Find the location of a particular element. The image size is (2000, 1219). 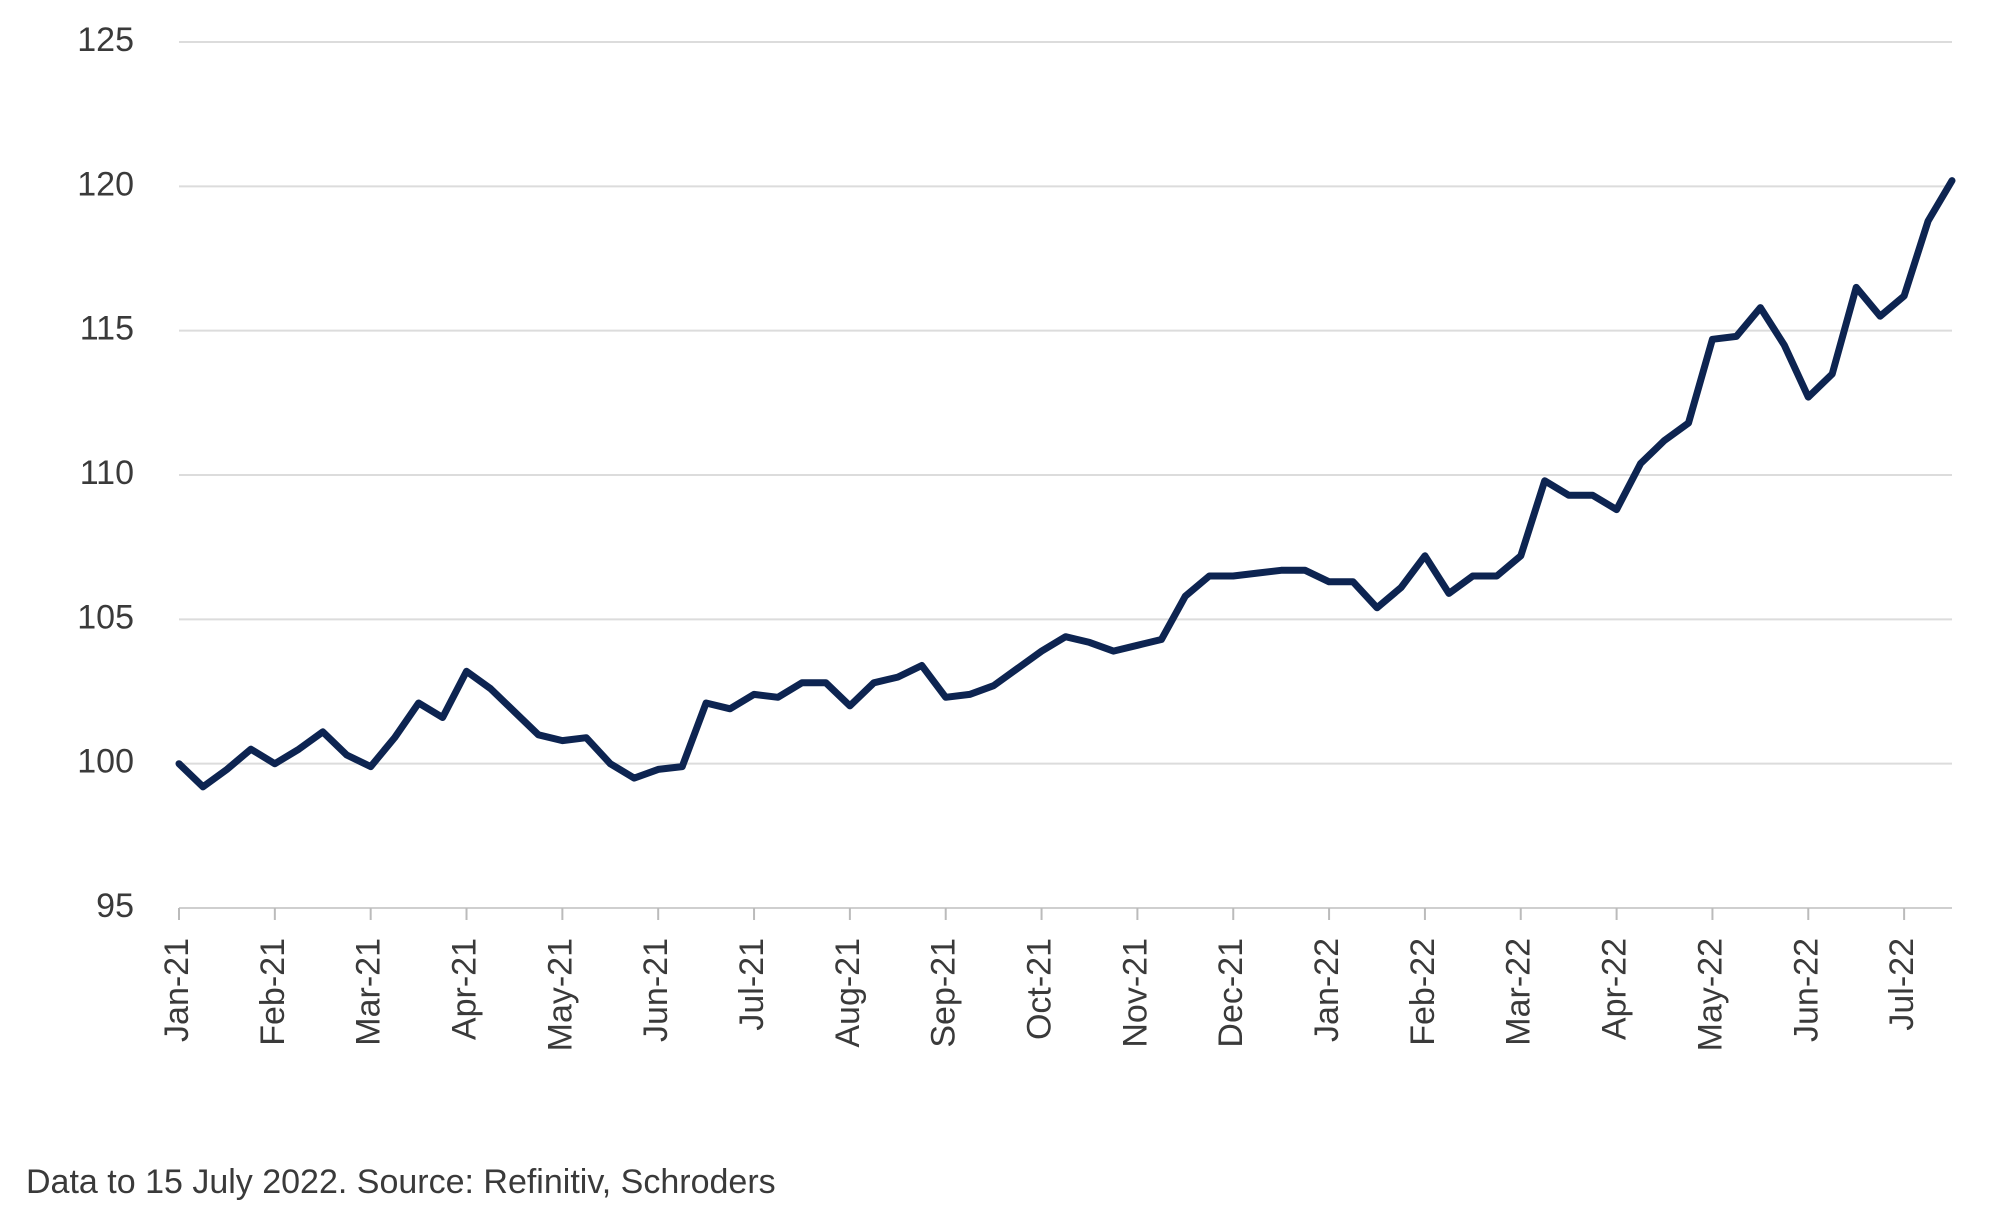

x-tick-label: Dec-21 is located at coordinates (1231, 993).